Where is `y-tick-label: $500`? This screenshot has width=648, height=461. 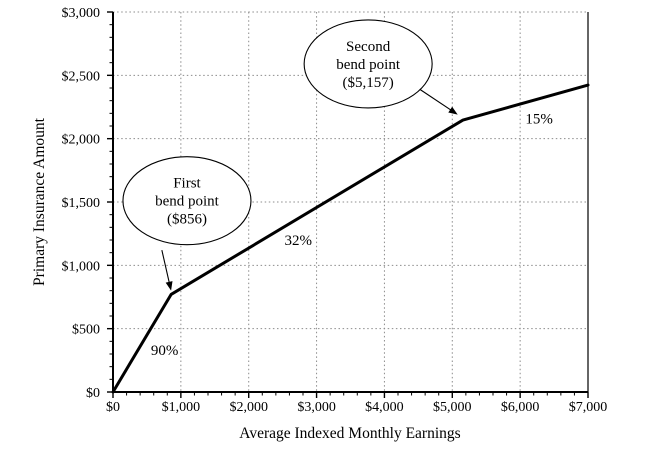 y-tick-label: $500 is located at coordinates (86, 330).